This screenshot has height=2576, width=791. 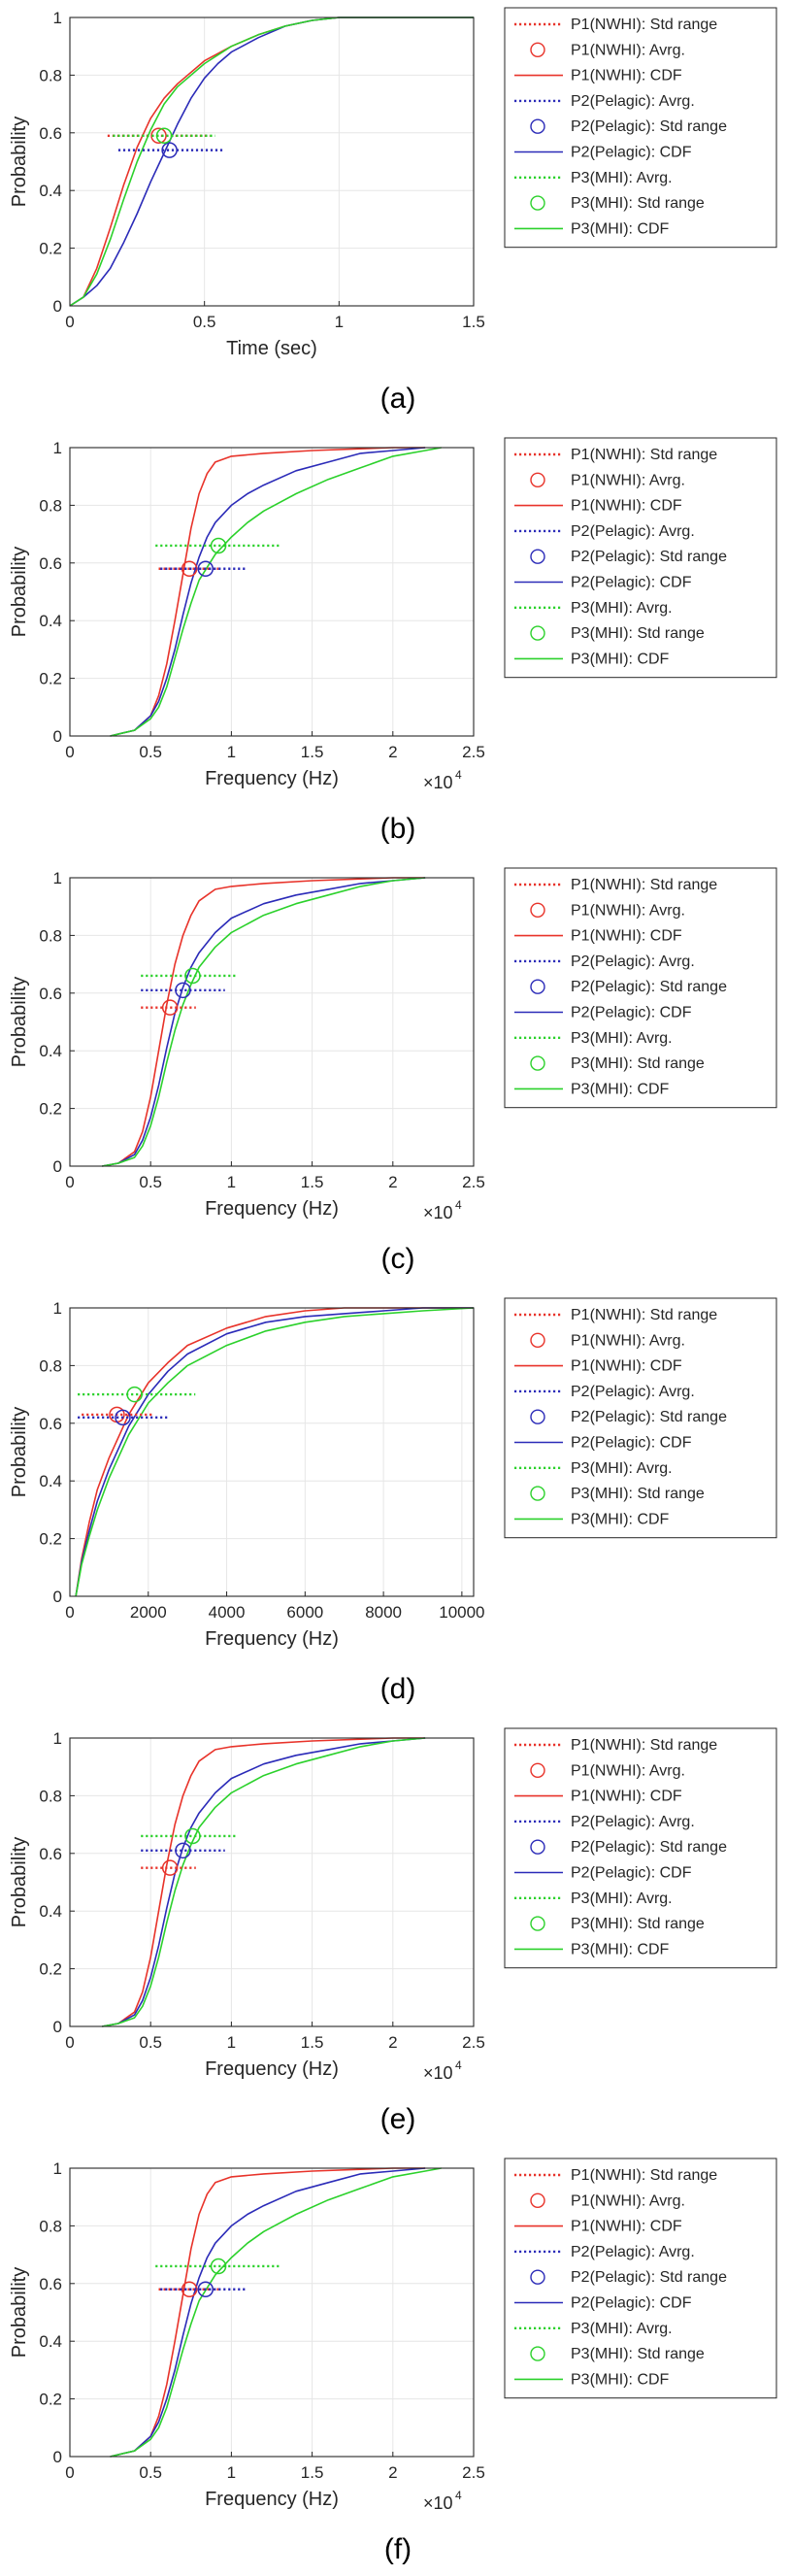 What do you see at coordinates (57, 737) in the screenshot?
I see `y-tick-label: 0` at bounding box center [57, 737].